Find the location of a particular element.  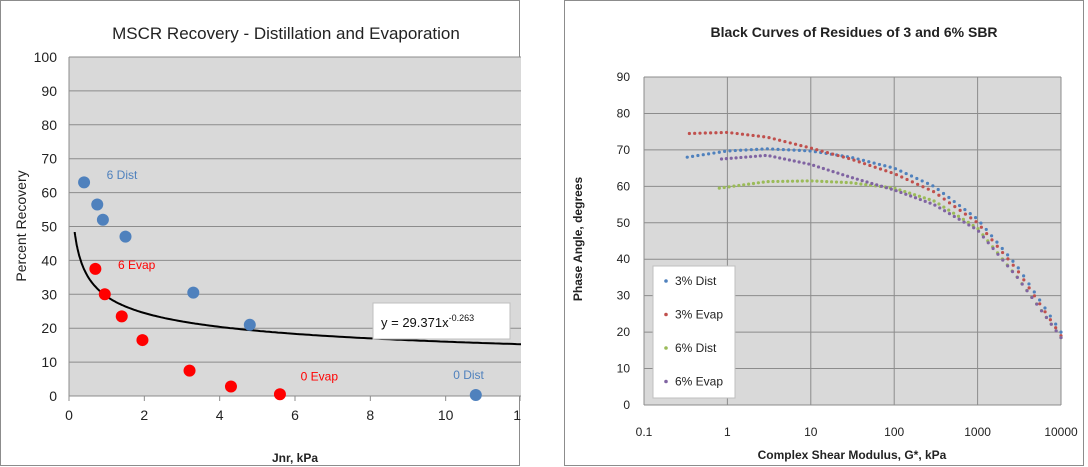

x-tick-label: 8 is located at coordinates (370, 415).